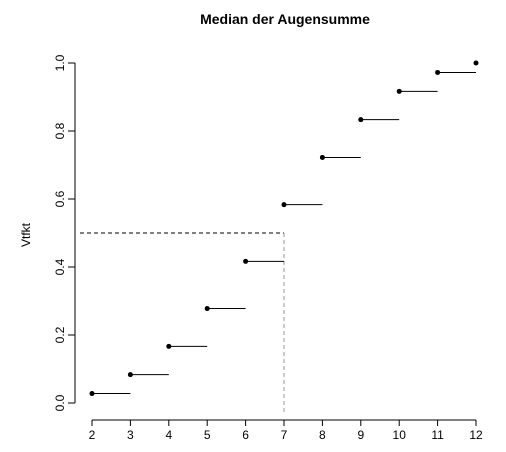  What do you see at coordinates (130, 435) in the screenshot?
I see `x-tick-label: 3` at bounding box center [130, 435].